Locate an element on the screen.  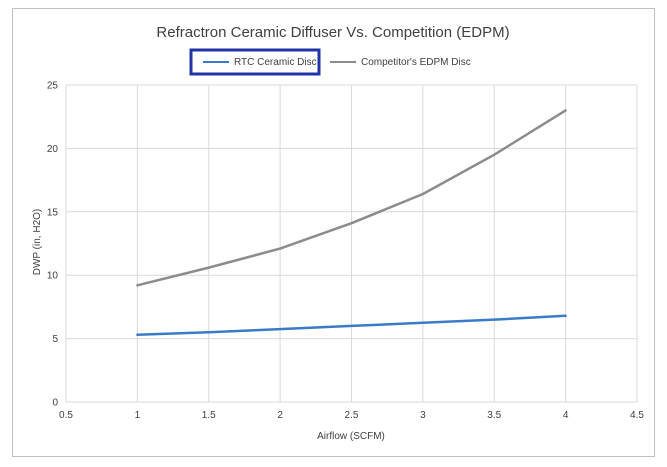
y-tick-label: 5 is located at coordinates (55, 339).